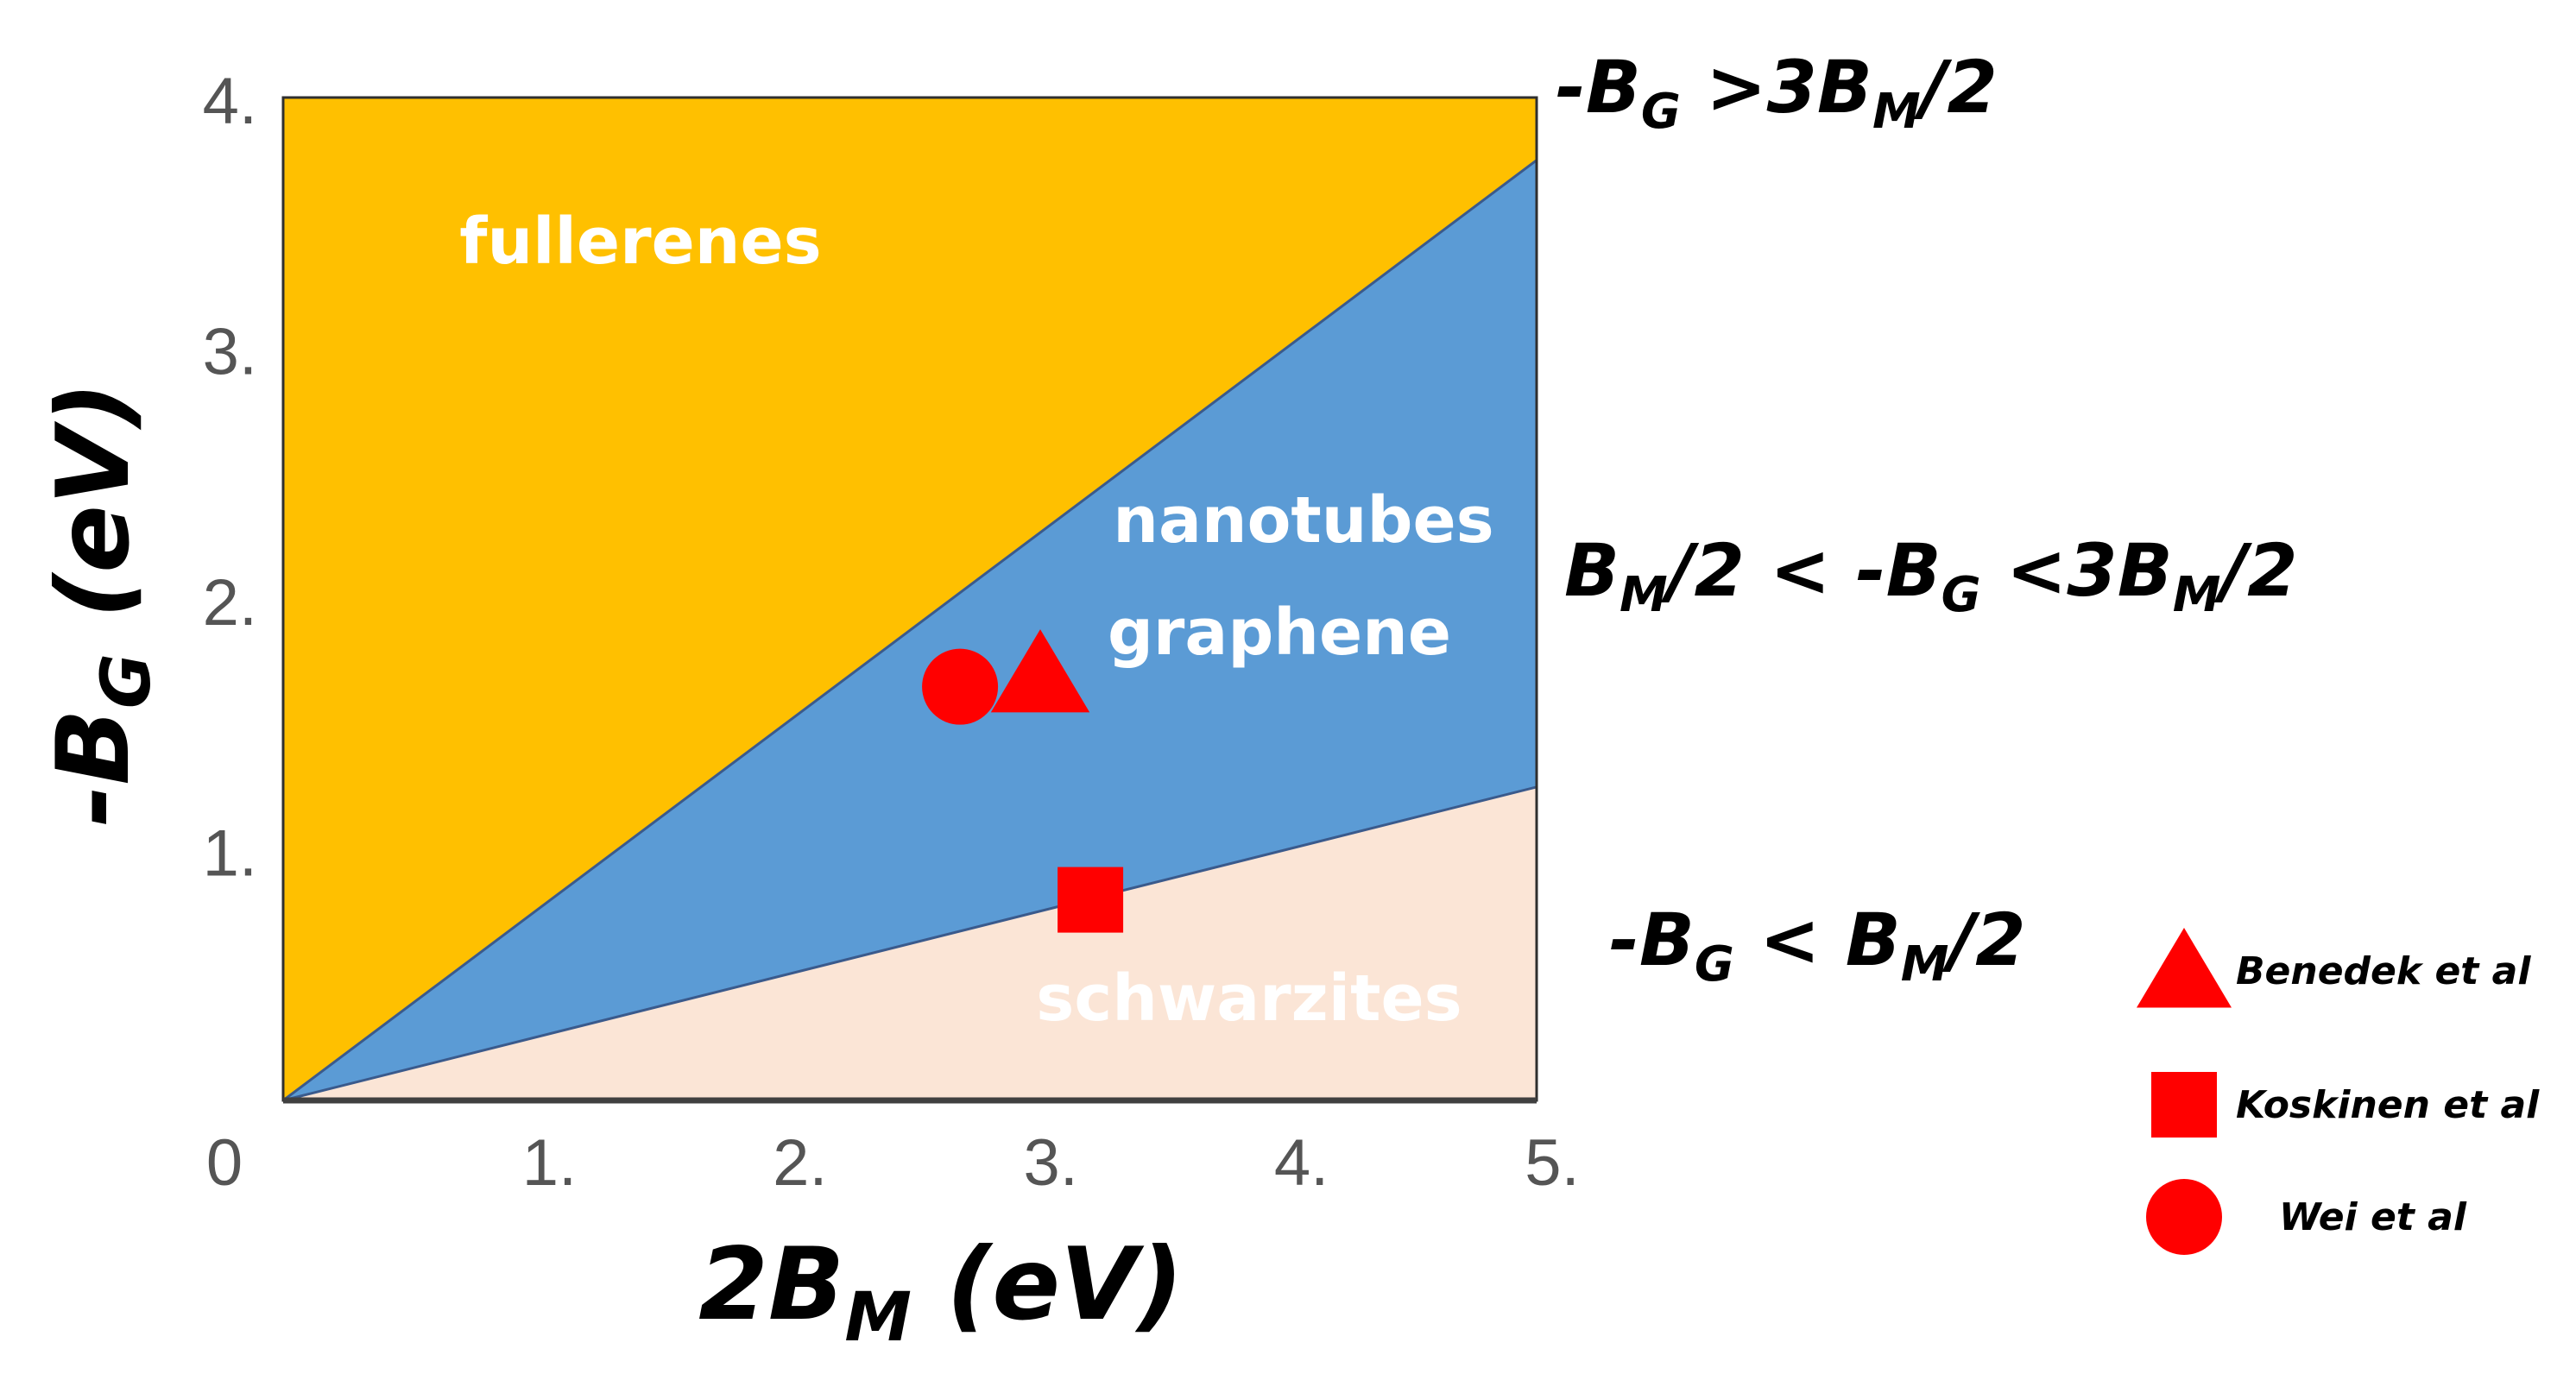  What do you see at coordinates (2184, 1217) in the screenshot?
I see `legend-marker-circle` at bounding box center [2184, 1217].